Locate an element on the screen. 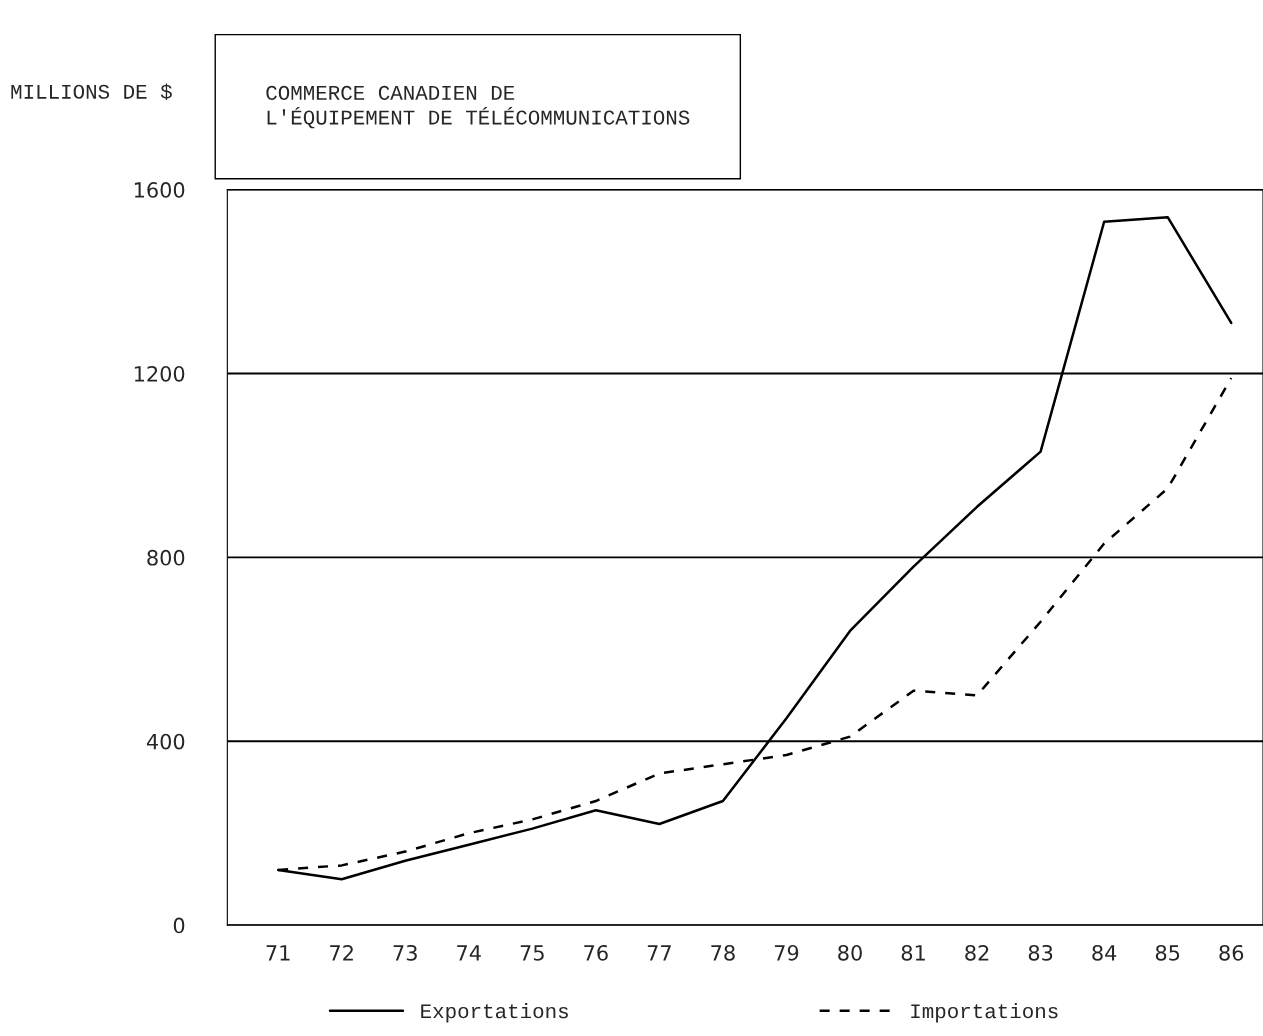 The height and width of the screenshot is (1036, 1263). legend-label: Exportations is located at coordinates (494, 1013).